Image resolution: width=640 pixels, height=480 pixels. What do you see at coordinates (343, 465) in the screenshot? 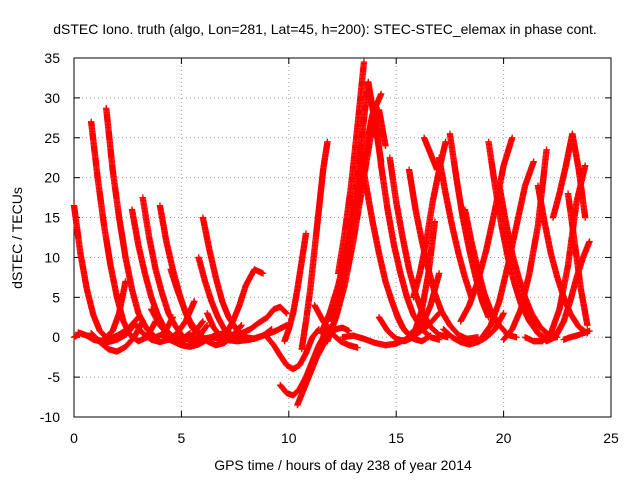
I see `x-axis-title: GPS time / hours of day 238 of year 2014` at bounding box center [343, 465].